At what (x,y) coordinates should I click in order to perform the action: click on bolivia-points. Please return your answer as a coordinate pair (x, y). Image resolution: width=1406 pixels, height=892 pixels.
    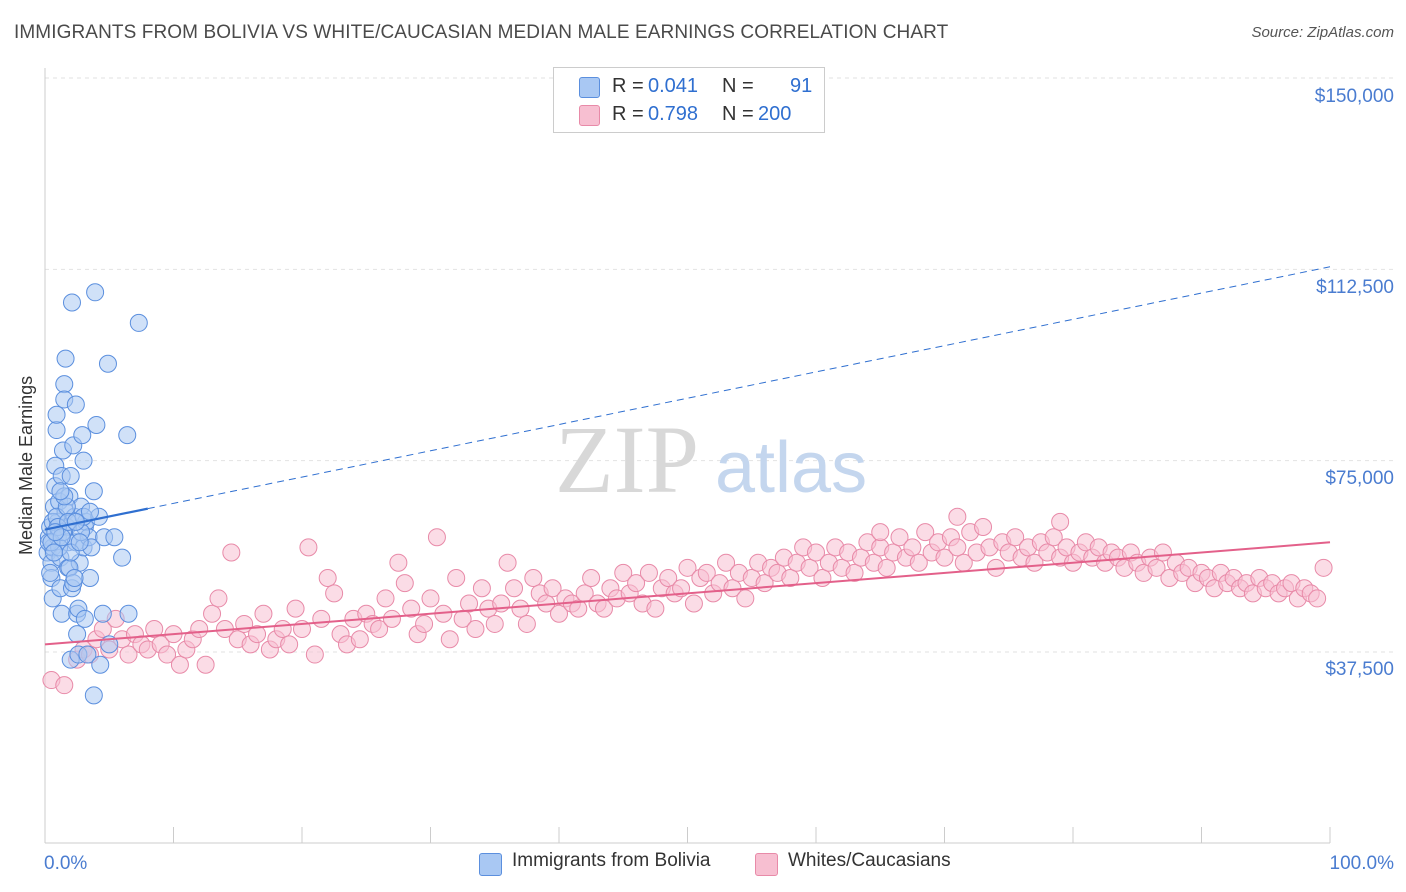
    Looking at the image, I should click on (93, 494).